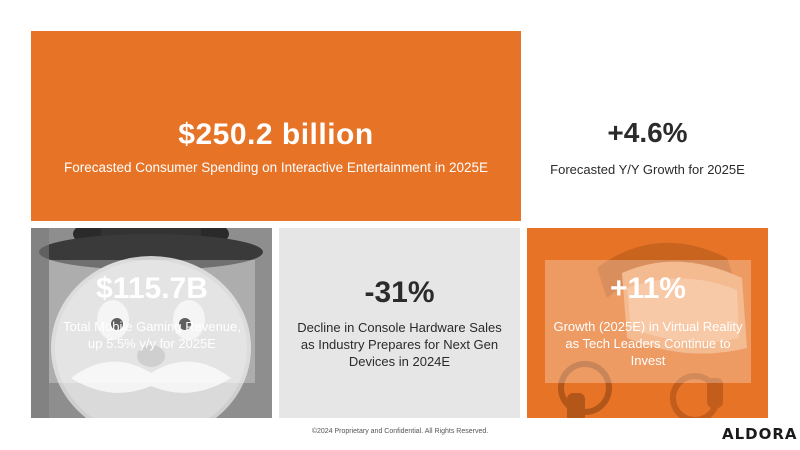 This screenshot has width=800, height=450. I want to click on spending-value: $250.2 billion, so click(276, 134).